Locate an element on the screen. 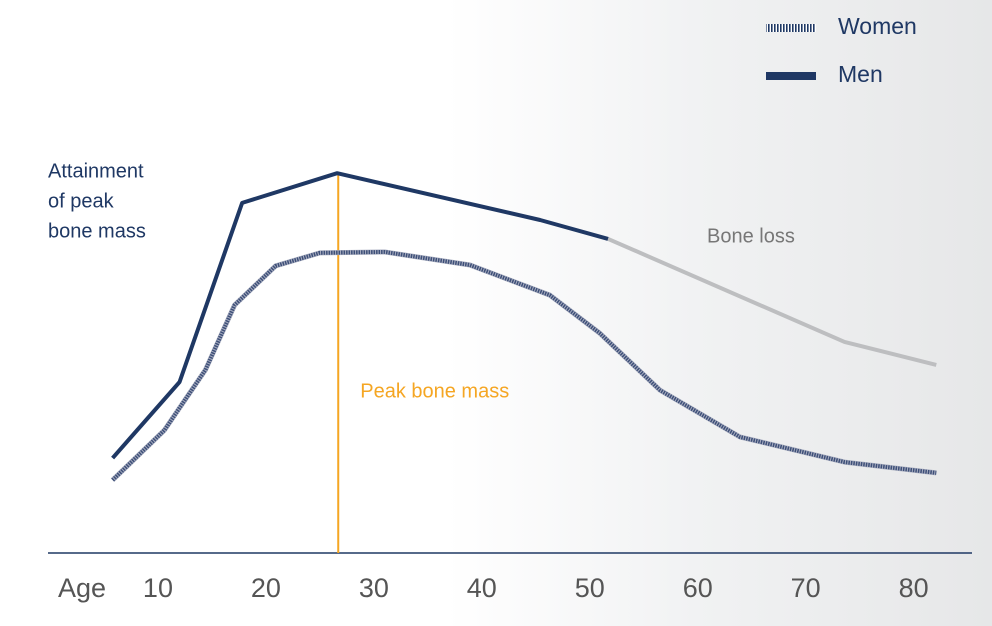 The height and width of the screenshot is (626, 992). legend-label: Men is located at coordinates (860, 74).